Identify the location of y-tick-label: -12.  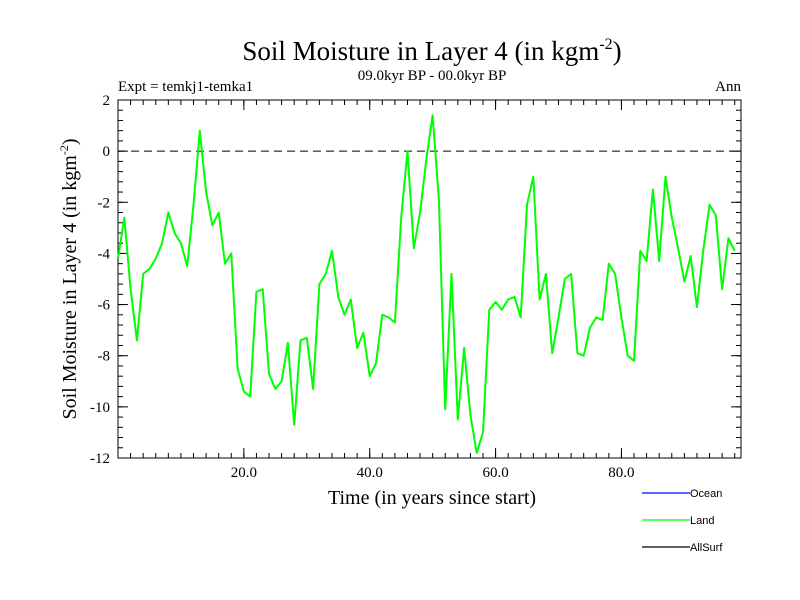
(100, 459).